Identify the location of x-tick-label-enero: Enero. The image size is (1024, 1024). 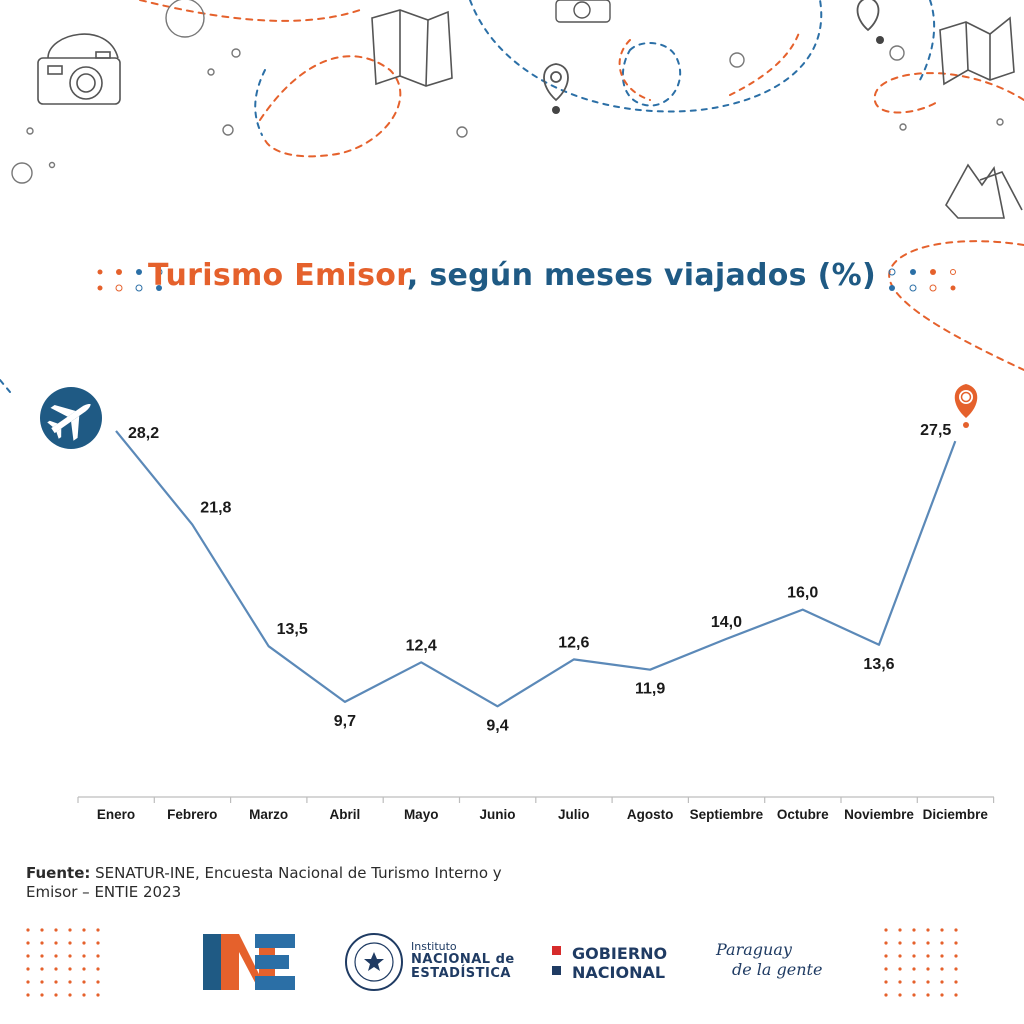
(116, 814).